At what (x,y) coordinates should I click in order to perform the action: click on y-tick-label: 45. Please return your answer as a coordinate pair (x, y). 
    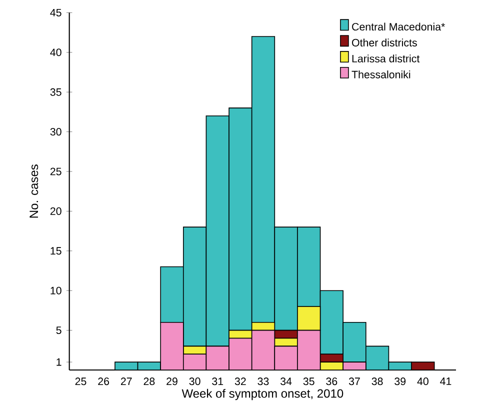
    Looking at the image, I should click on (56, 12).